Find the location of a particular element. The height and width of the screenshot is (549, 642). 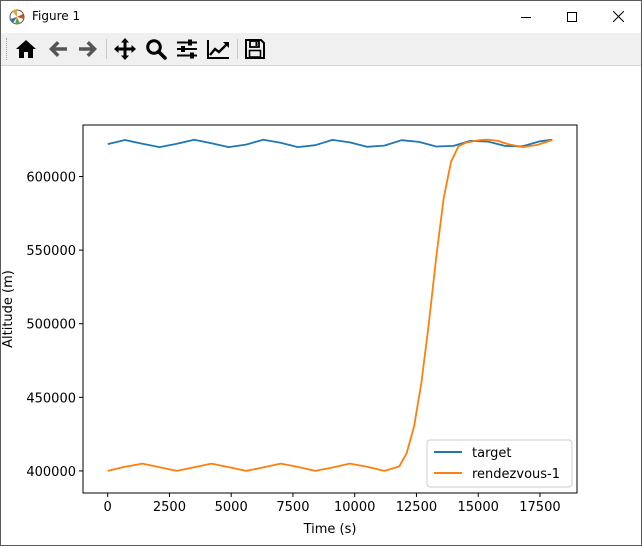

x-tick-label: 15000 is located at coordinates (478, 507).